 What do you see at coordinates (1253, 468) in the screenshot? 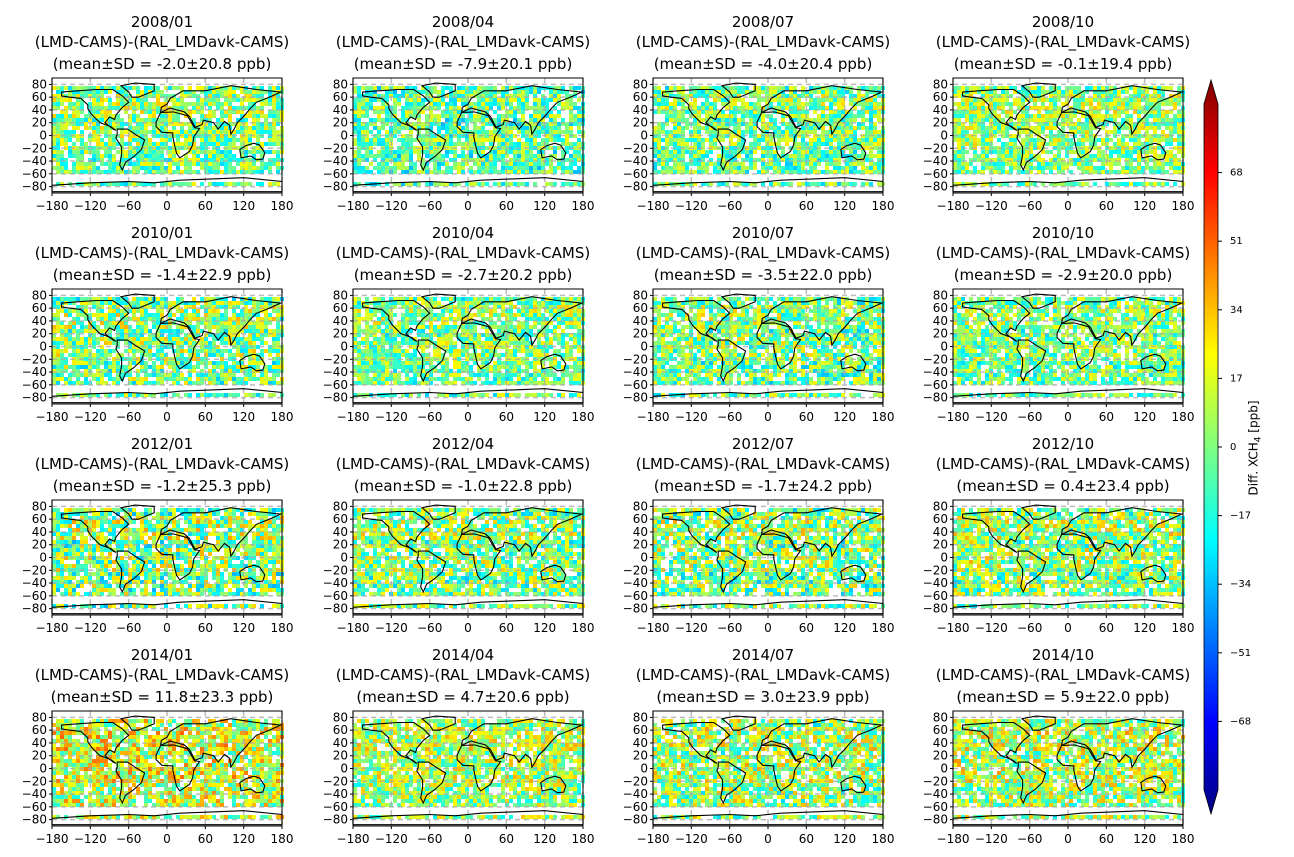
I see `colorbar-label-main: Diff. XCH` at bounding box center [1253, 468].